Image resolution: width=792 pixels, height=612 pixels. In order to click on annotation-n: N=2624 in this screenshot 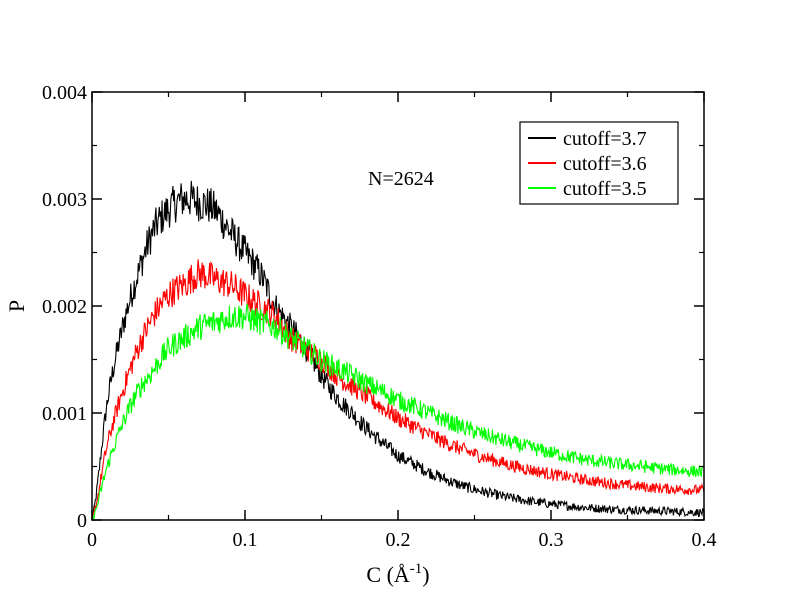, I will do `click(401, 179)`.